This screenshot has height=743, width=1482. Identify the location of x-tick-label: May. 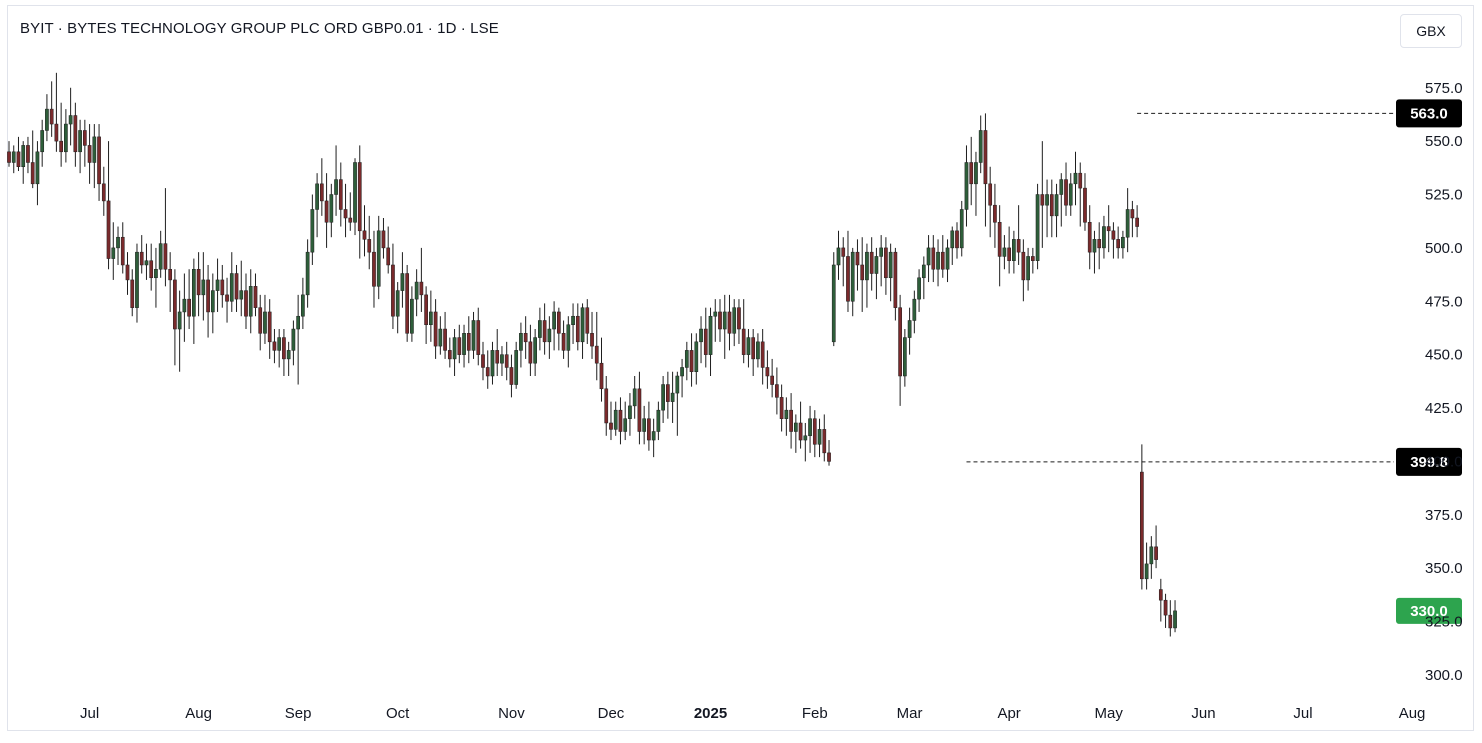
(1109, 713).